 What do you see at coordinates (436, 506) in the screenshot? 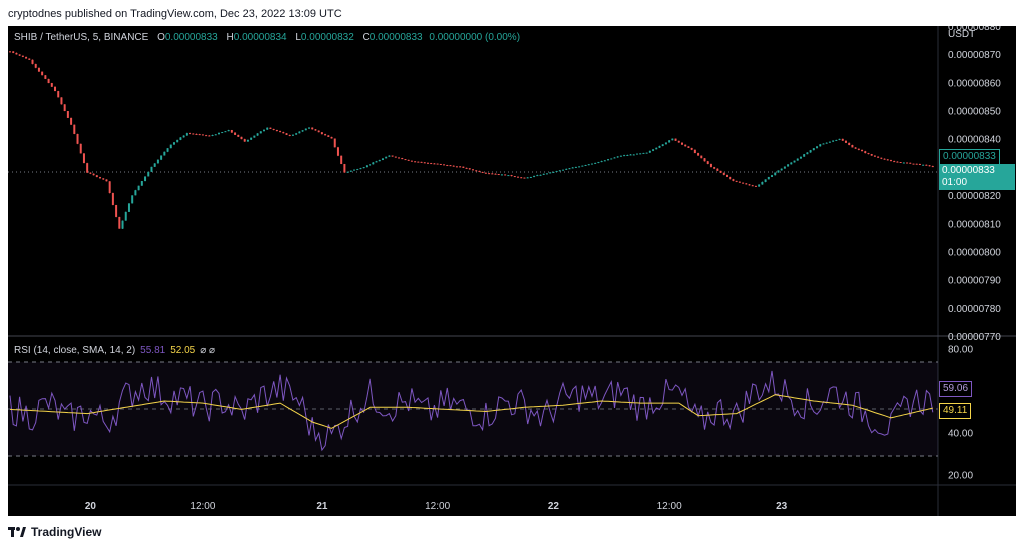
I see `time-axis: 20 12:00 21 12:00 22 12:00 23` at bounding box center [436, 506].